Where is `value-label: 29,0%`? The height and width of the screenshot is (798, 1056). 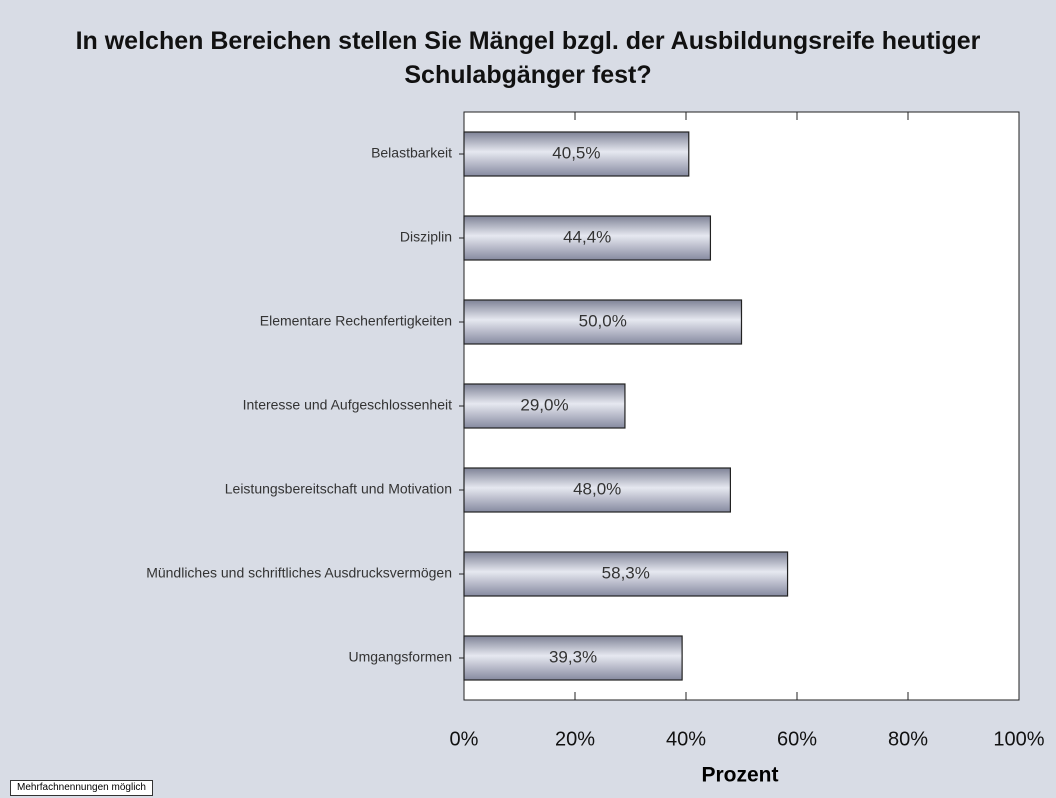 value-label: 29,0% is located at coordinates (544, 404).